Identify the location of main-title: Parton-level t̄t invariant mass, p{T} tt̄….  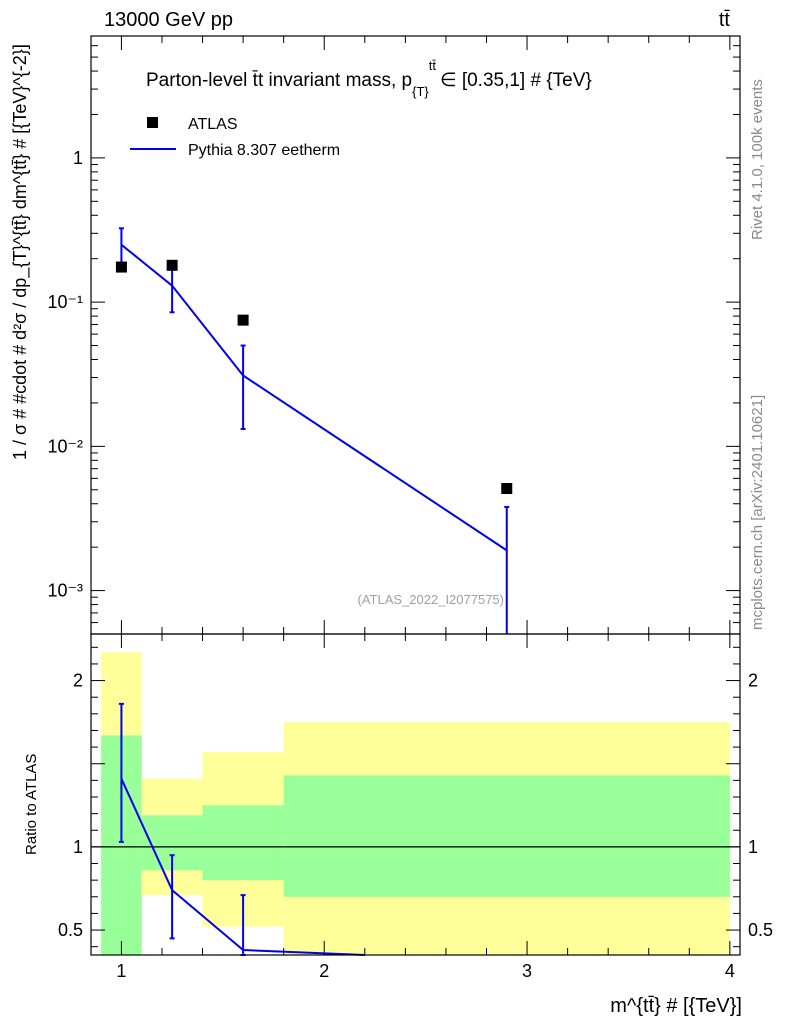
(369, 78).